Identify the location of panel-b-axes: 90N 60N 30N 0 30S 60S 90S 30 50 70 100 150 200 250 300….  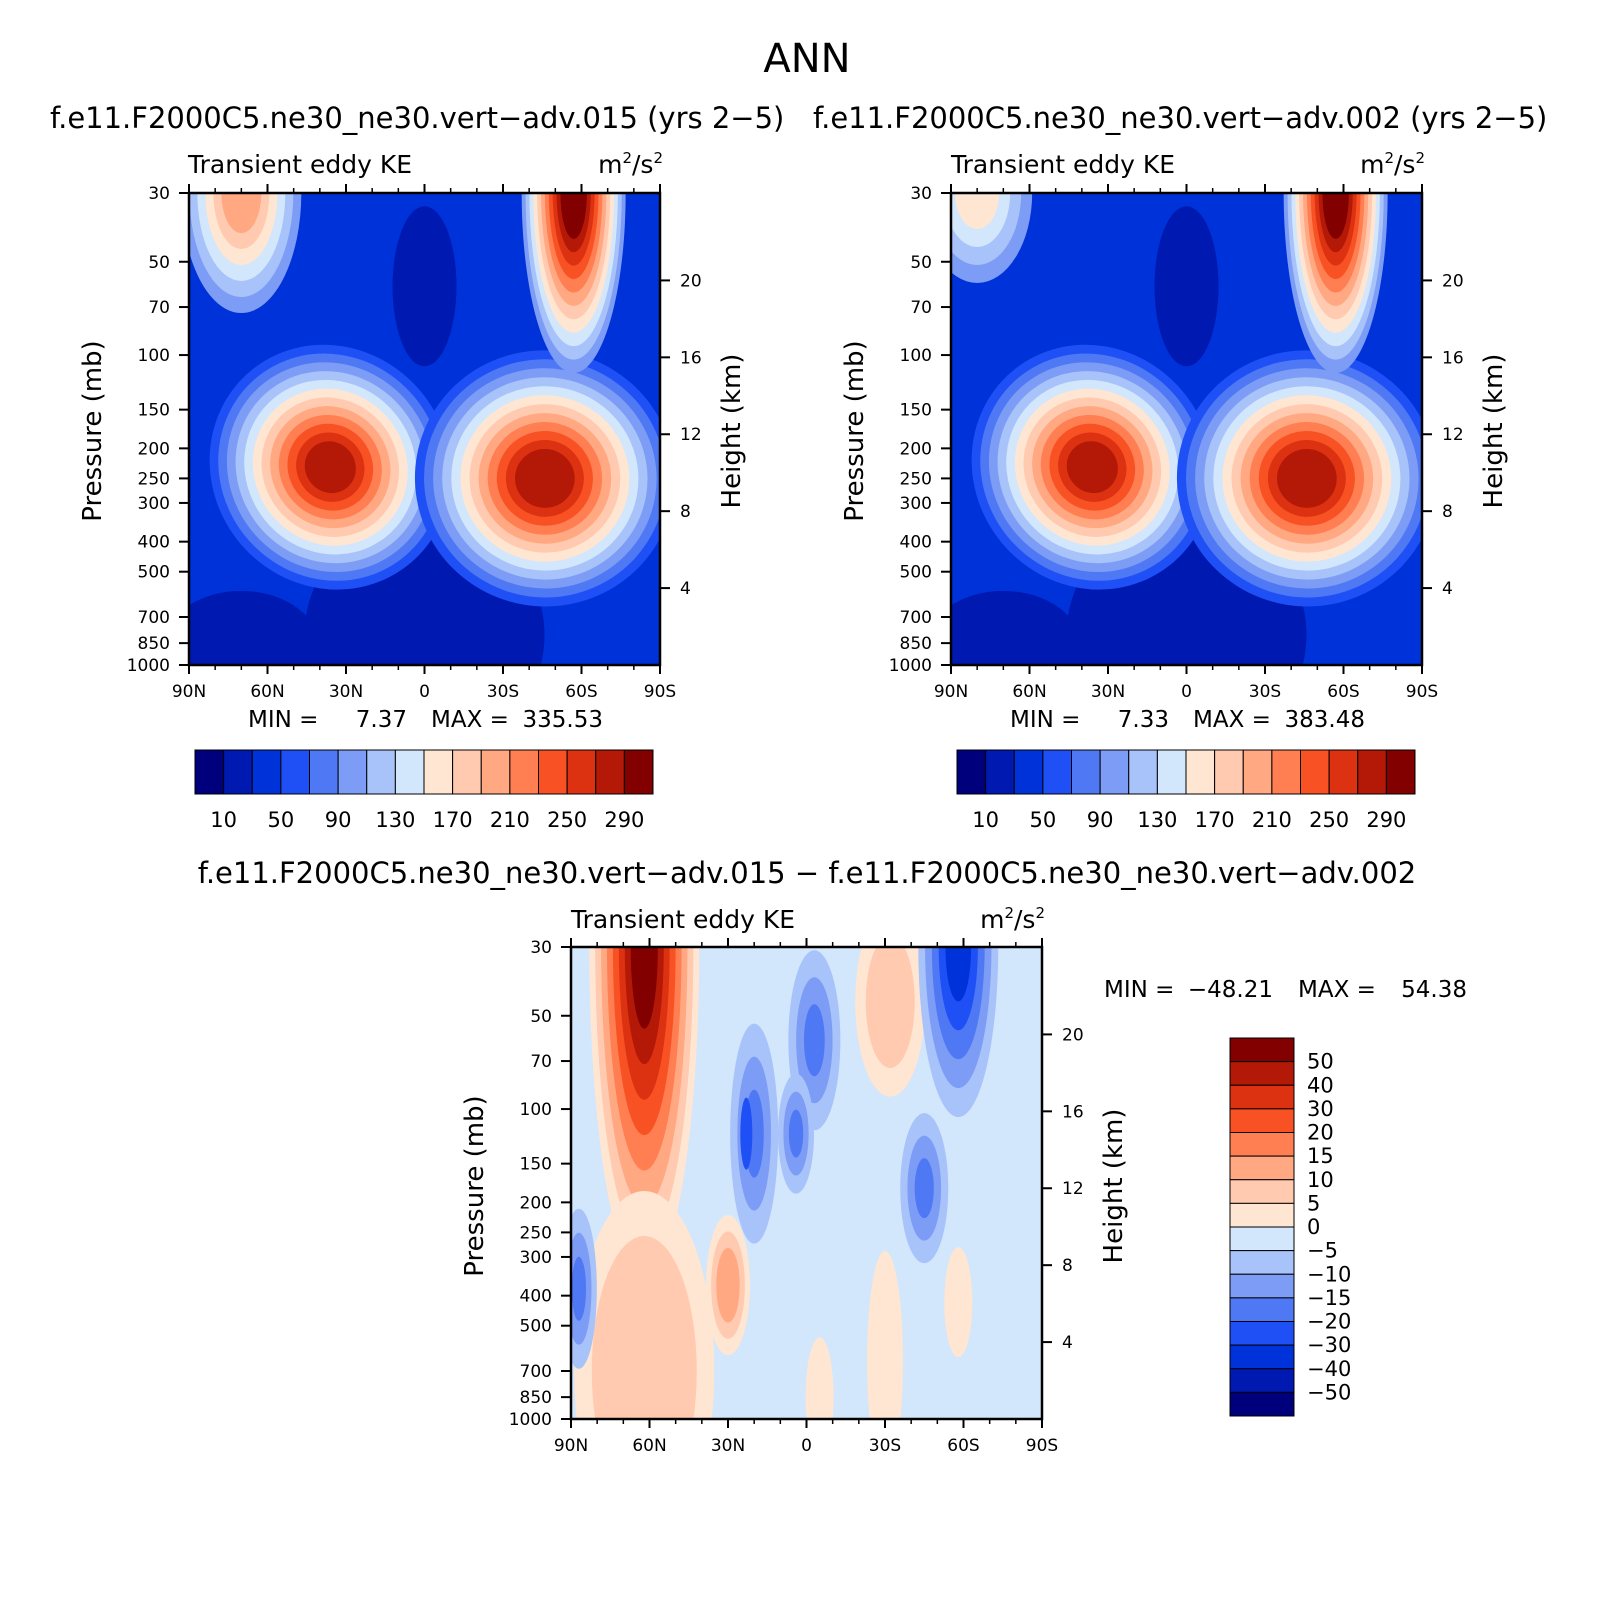
(1176, 443).